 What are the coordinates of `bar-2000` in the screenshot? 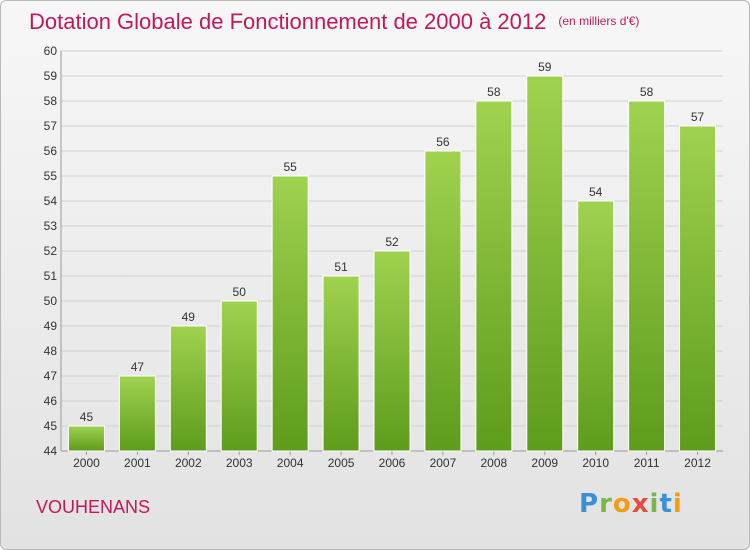 It's located at (86, 438).